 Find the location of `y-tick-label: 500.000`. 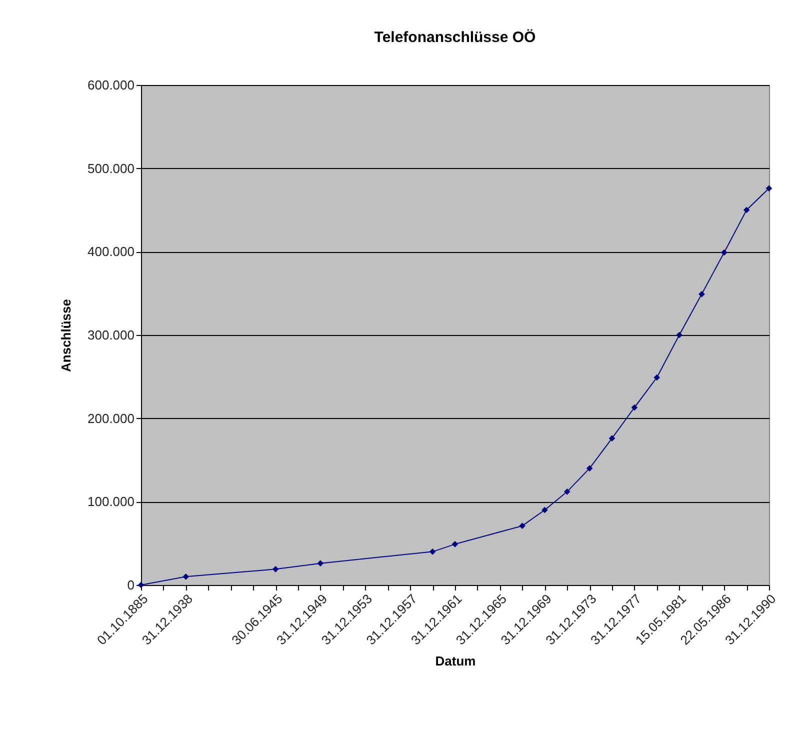

y-tick-label: 500.000 is located at coordinates (111, 168).